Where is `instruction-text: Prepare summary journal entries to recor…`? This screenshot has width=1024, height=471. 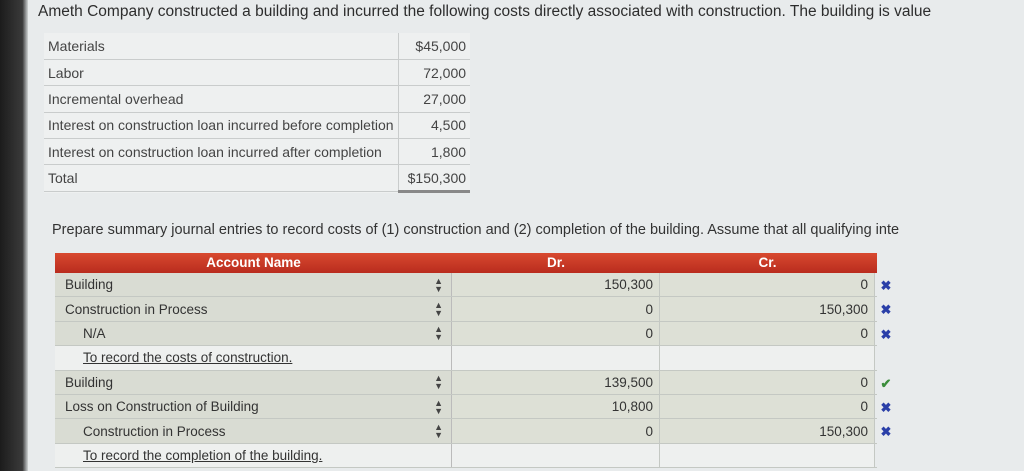
instruction-text: Prepare summary journal entries to recor… is located at coordinates (476, 230).